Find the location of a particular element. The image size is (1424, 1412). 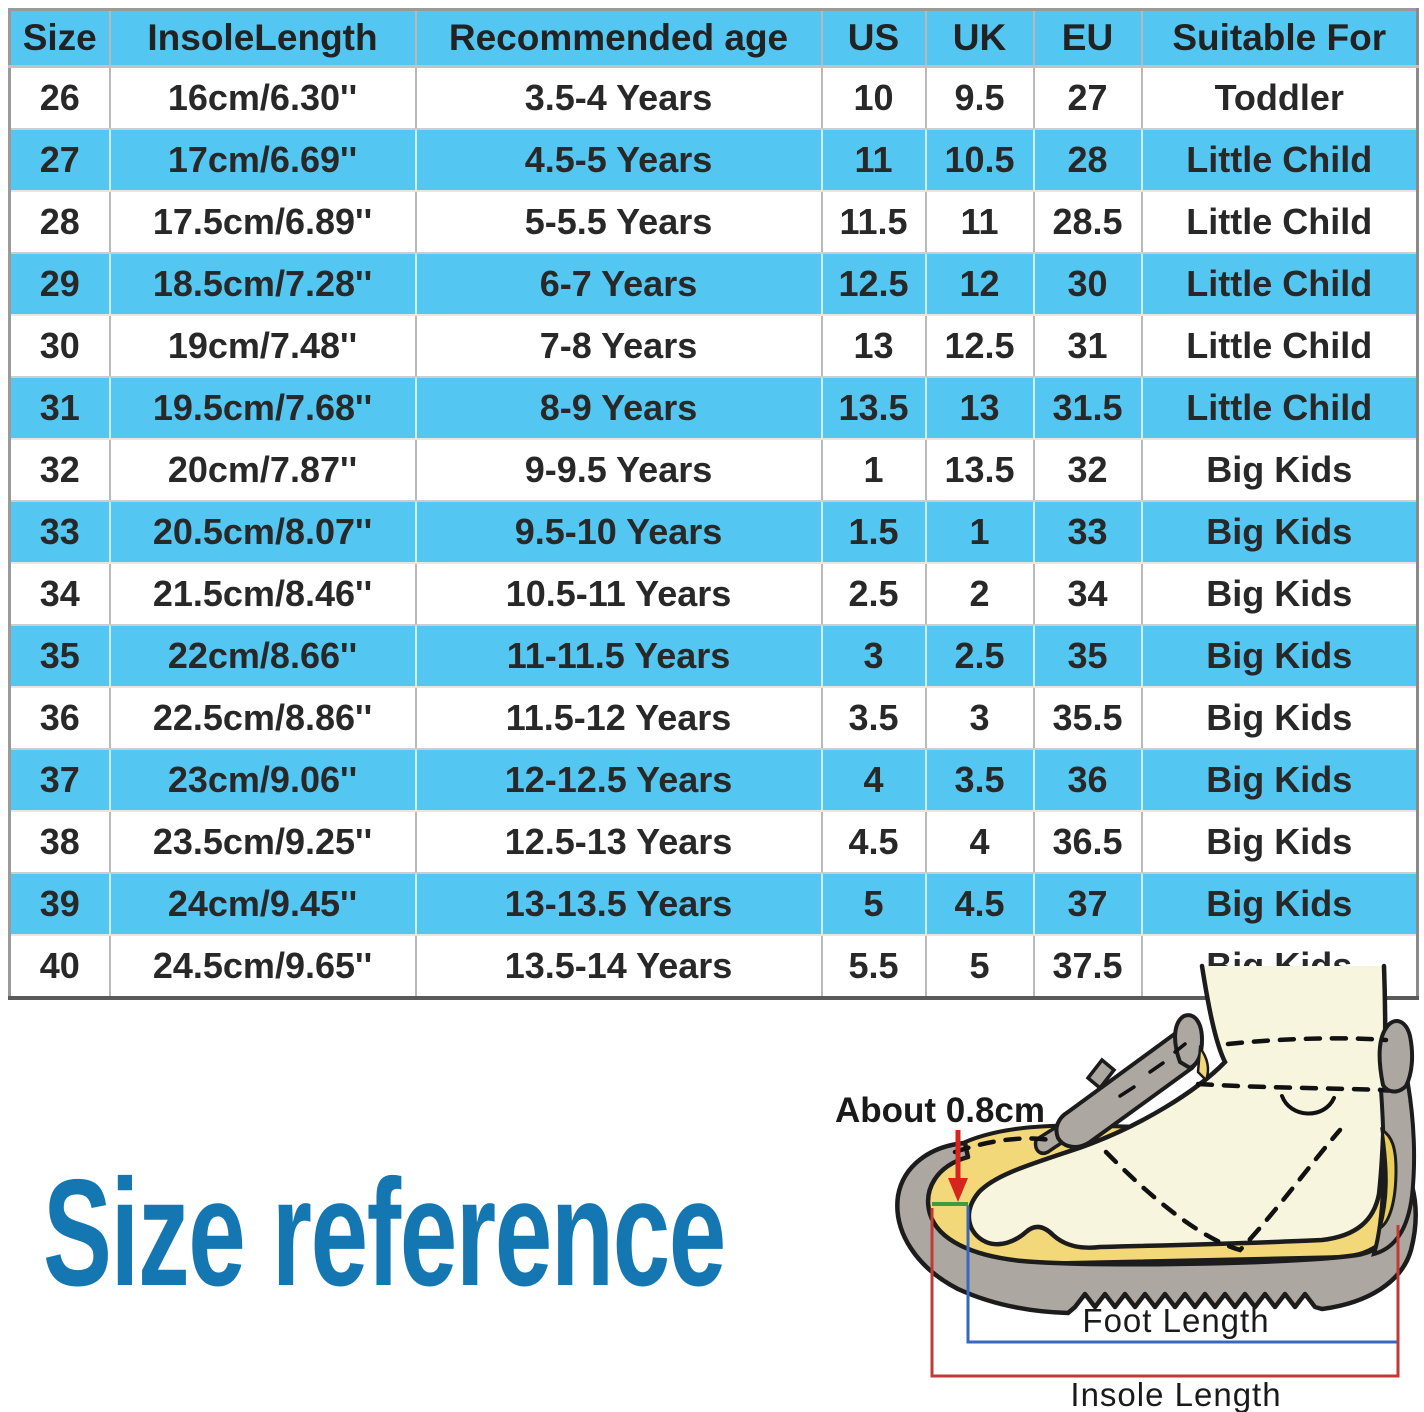

table-cell: 12.5 is located at coordinates (874, 284).